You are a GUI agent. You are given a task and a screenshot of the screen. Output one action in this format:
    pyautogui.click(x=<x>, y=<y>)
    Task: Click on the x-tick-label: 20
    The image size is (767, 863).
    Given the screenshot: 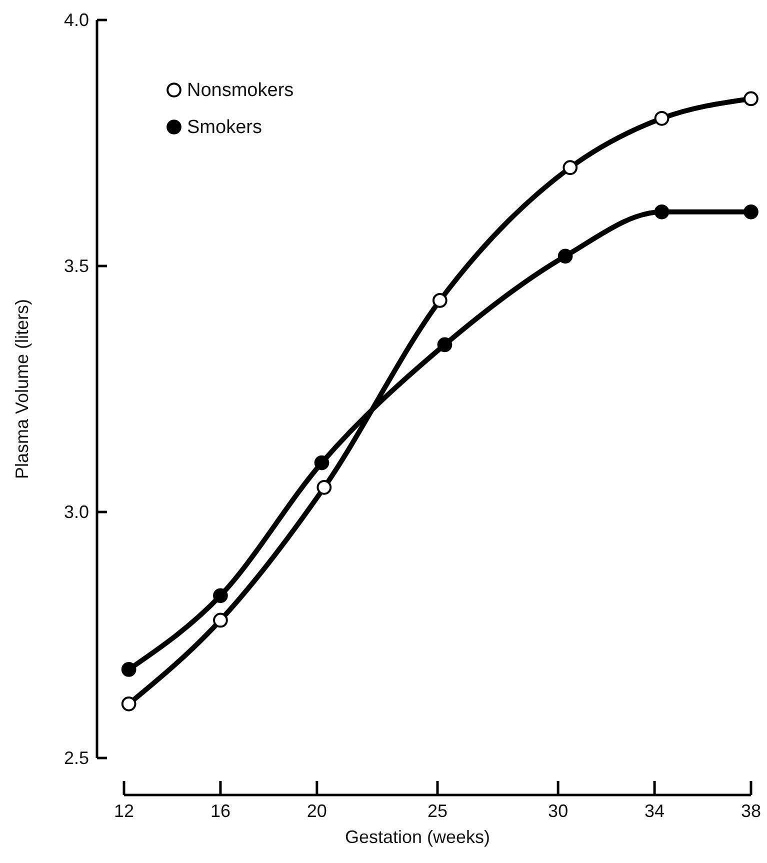 What is the action you would take?
    pyautogui.click(x=316, y=811)
    